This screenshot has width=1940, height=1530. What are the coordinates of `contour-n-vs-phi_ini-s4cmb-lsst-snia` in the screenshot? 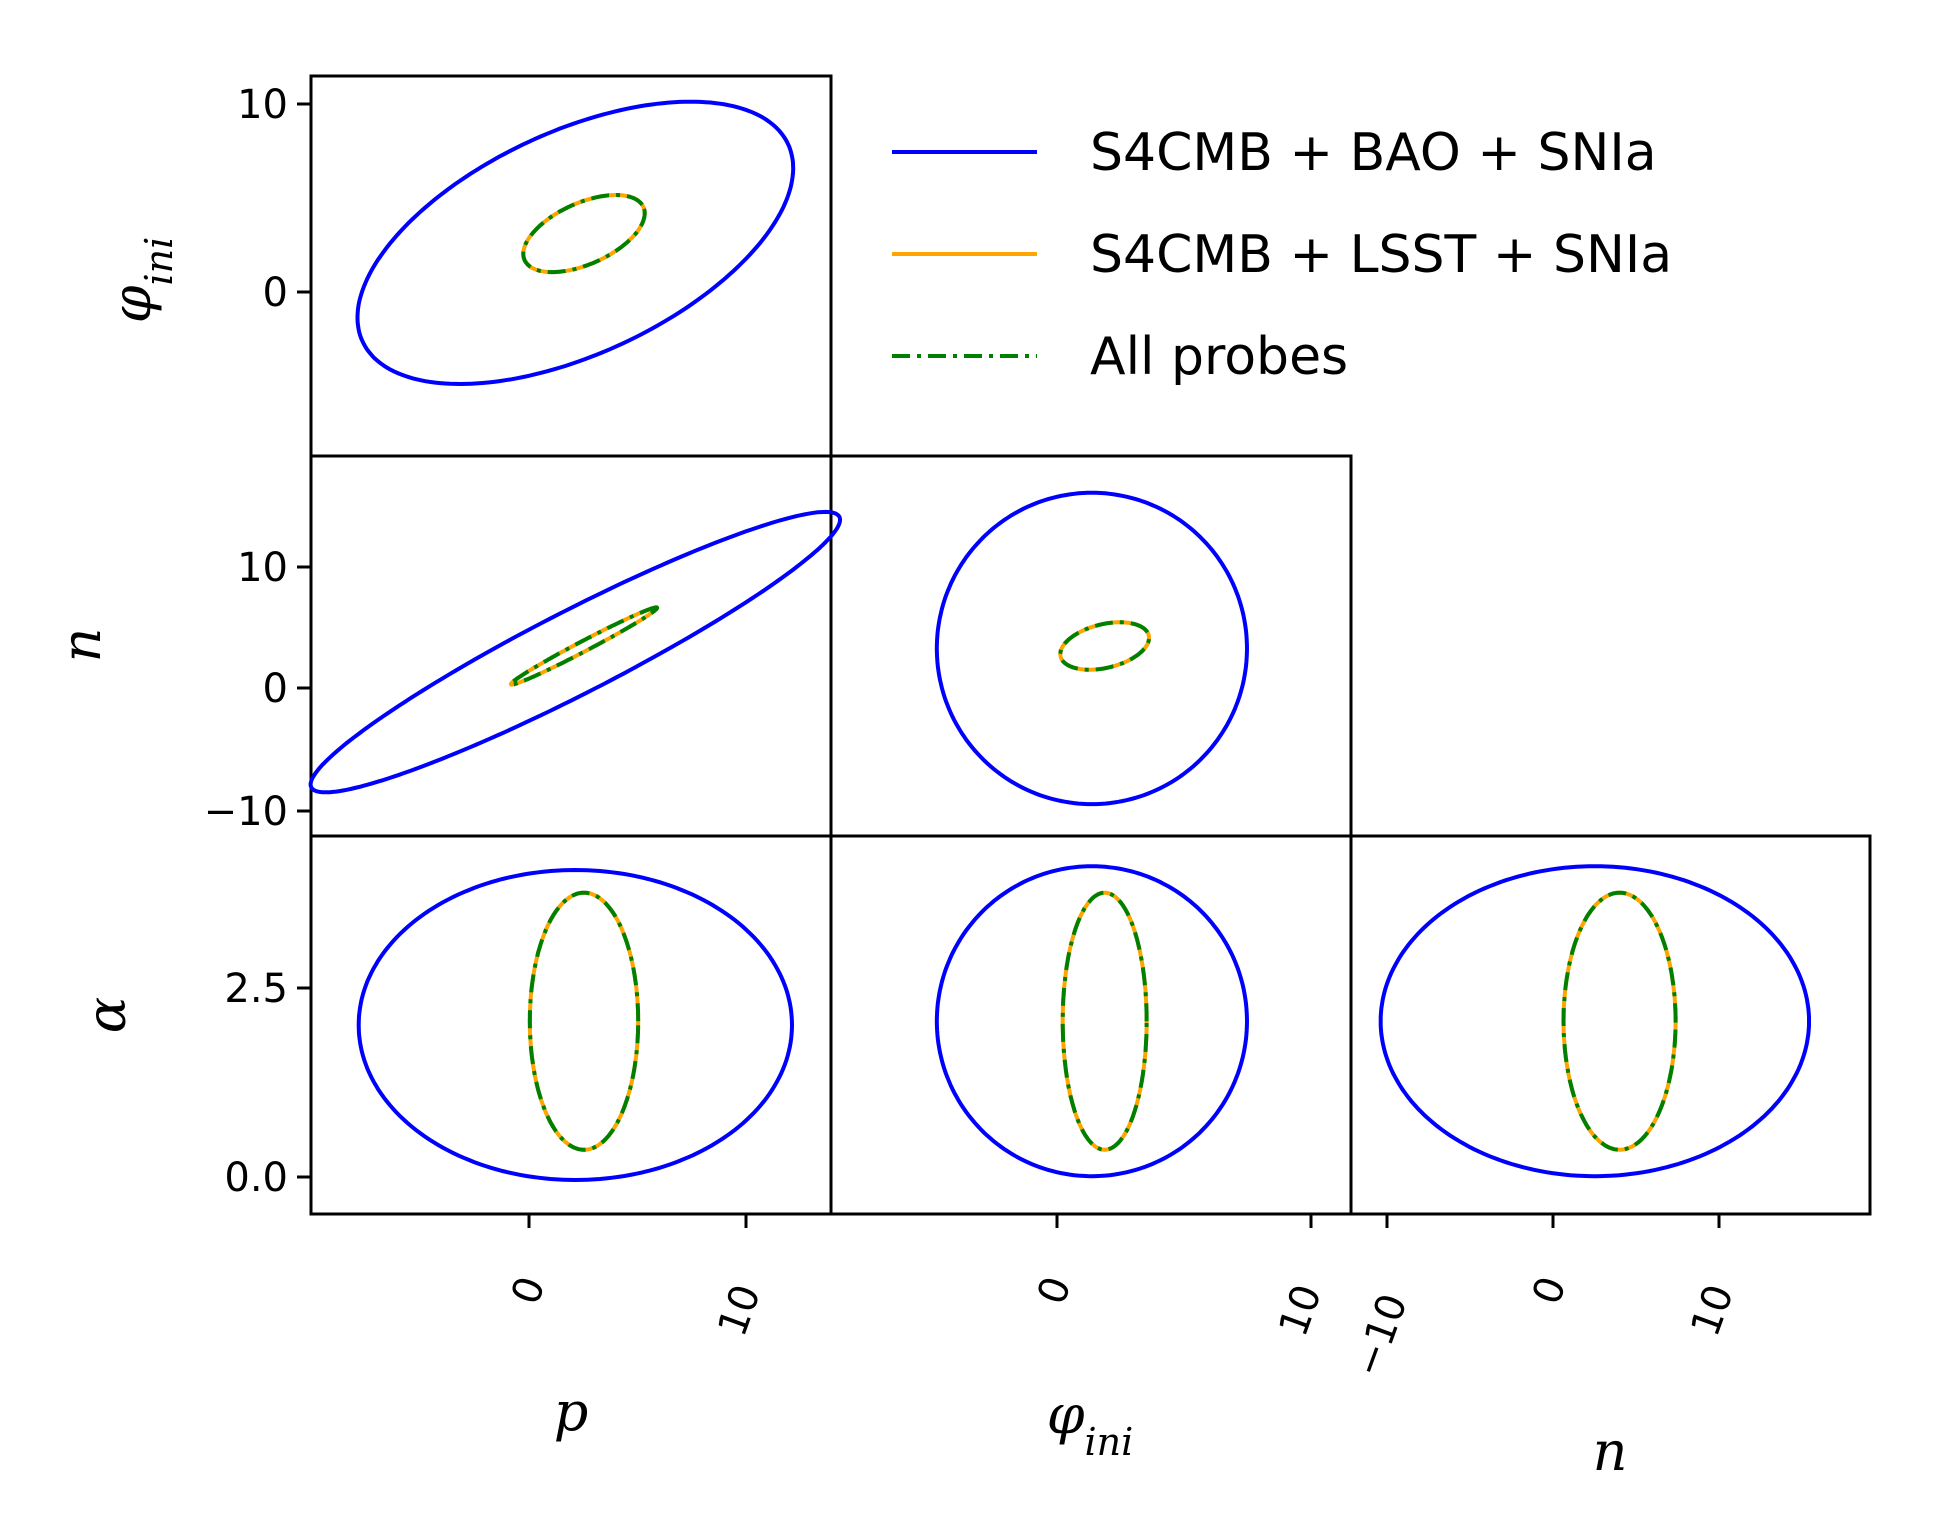 It's located at (1104, 646).